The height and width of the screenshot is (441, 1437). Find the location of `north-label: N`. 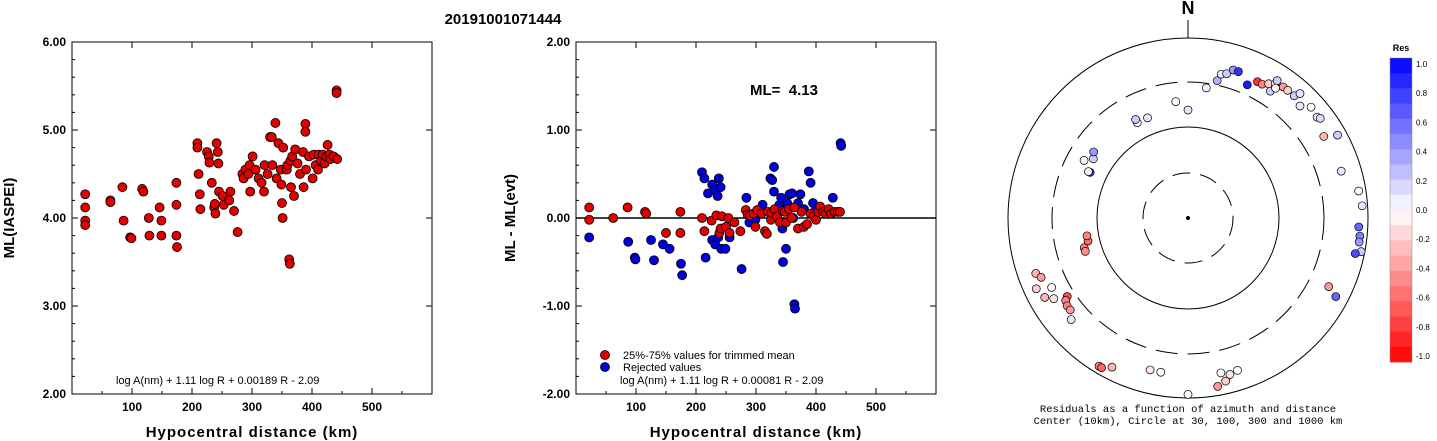

north-label: N is located at coordinates (1188, 9).